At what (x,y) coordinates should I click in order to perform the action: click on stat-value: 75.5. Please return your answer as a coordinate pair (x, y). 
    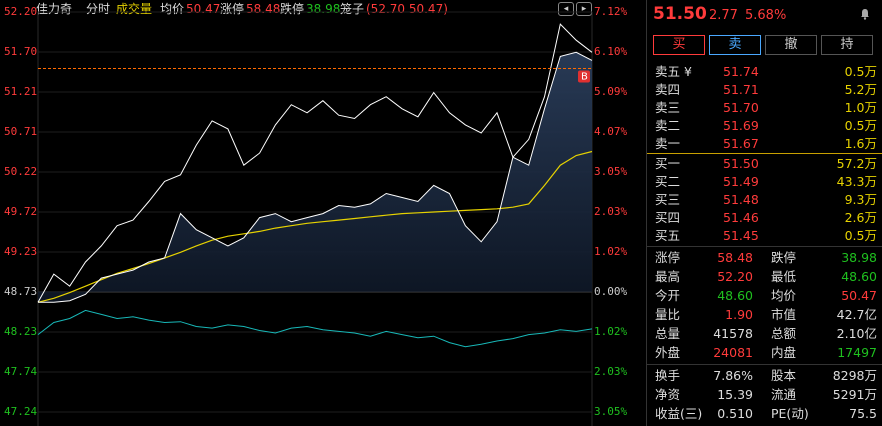
    Looking at the image, I should click on (863, 413).